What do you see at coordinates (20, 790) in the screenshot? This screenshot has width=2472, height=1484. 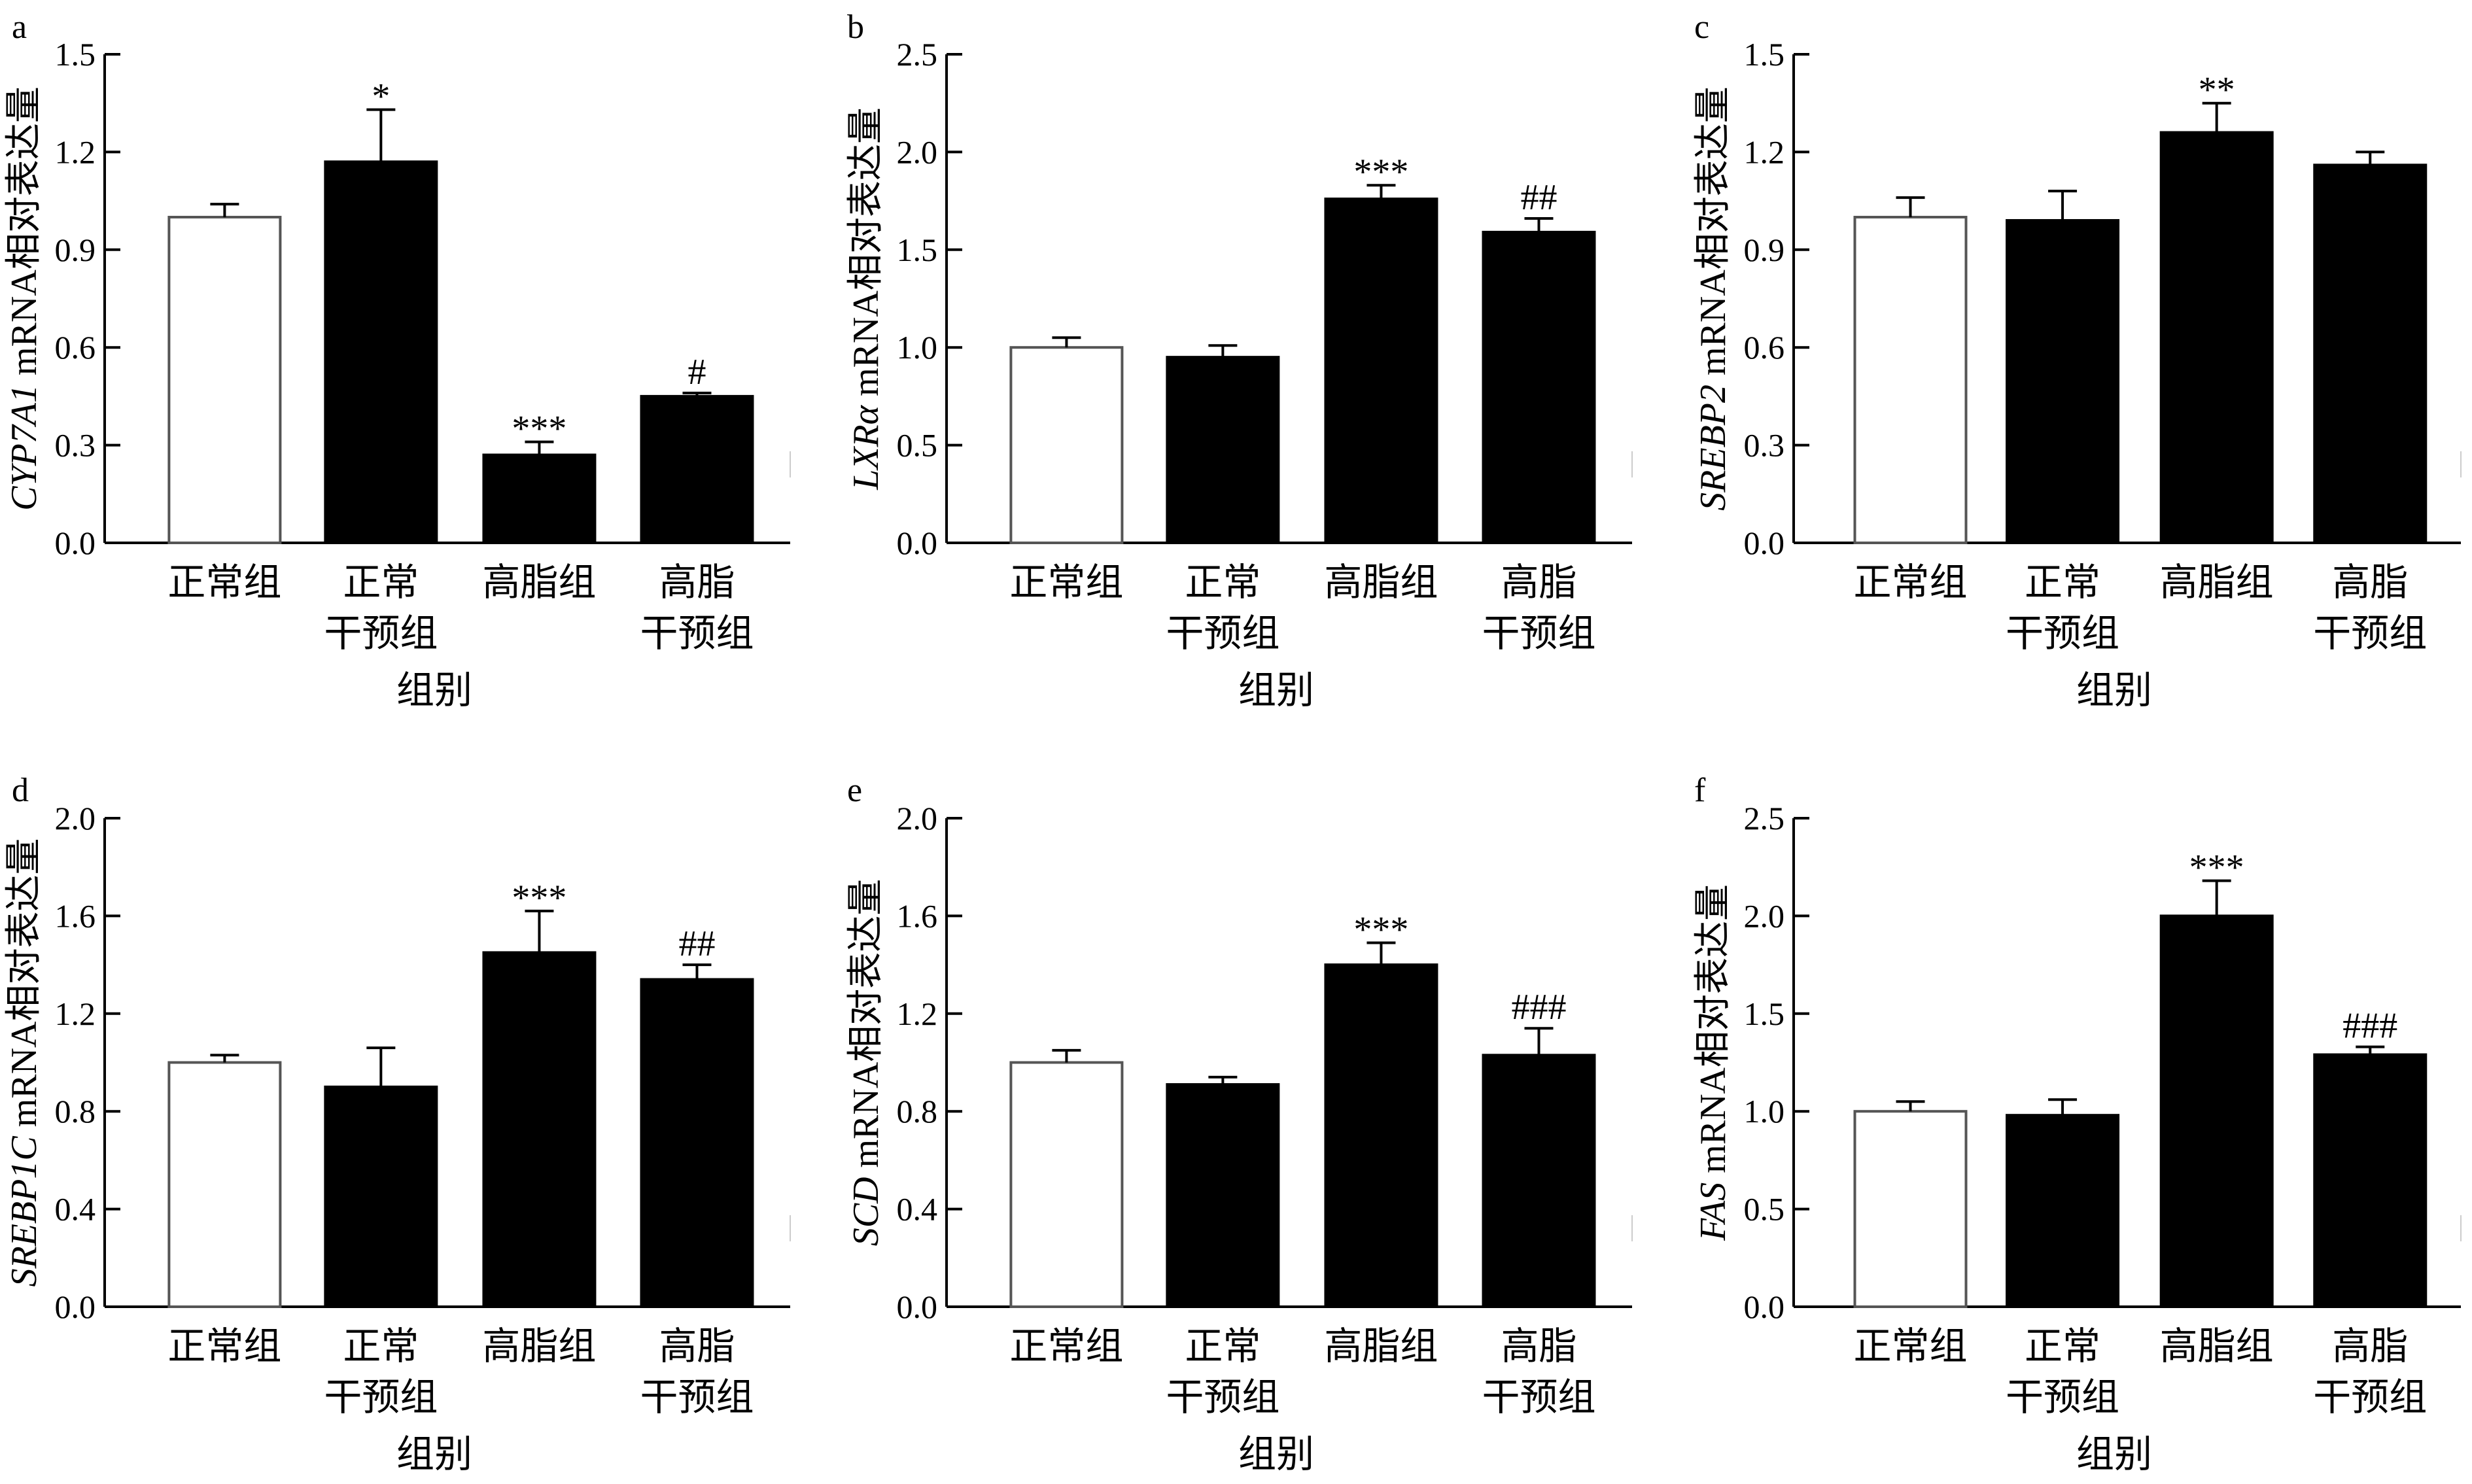 I see `panel-letter: d` at bounding box center [20, 790].